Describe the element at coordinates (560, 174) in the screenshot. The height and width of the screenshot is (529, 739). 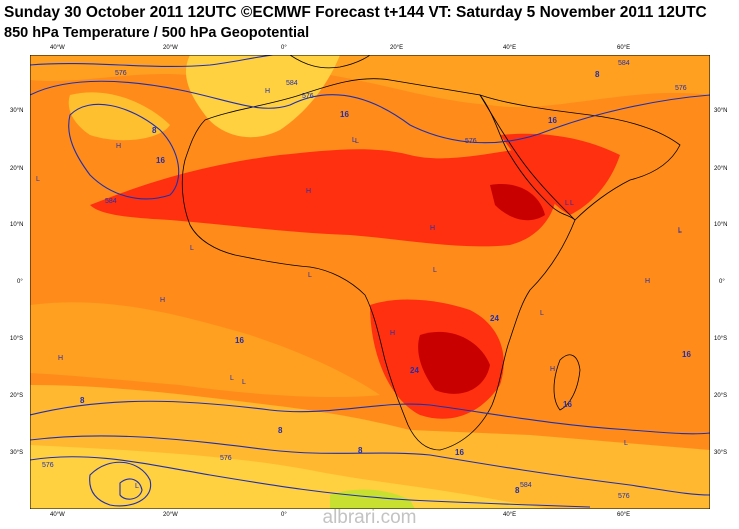
I see `hot-band-arabia` at that location.